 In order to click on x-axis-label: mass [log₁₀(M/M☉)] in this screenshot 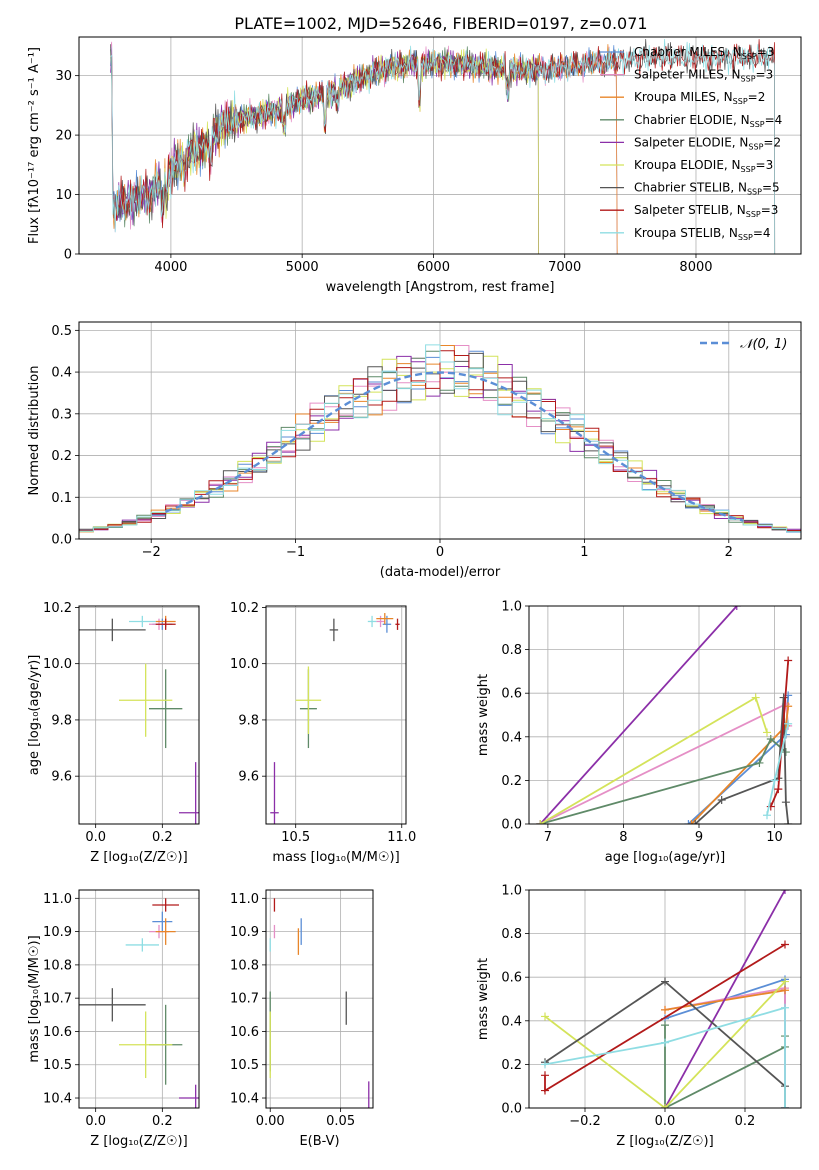, I will do `click(335, 857)`.